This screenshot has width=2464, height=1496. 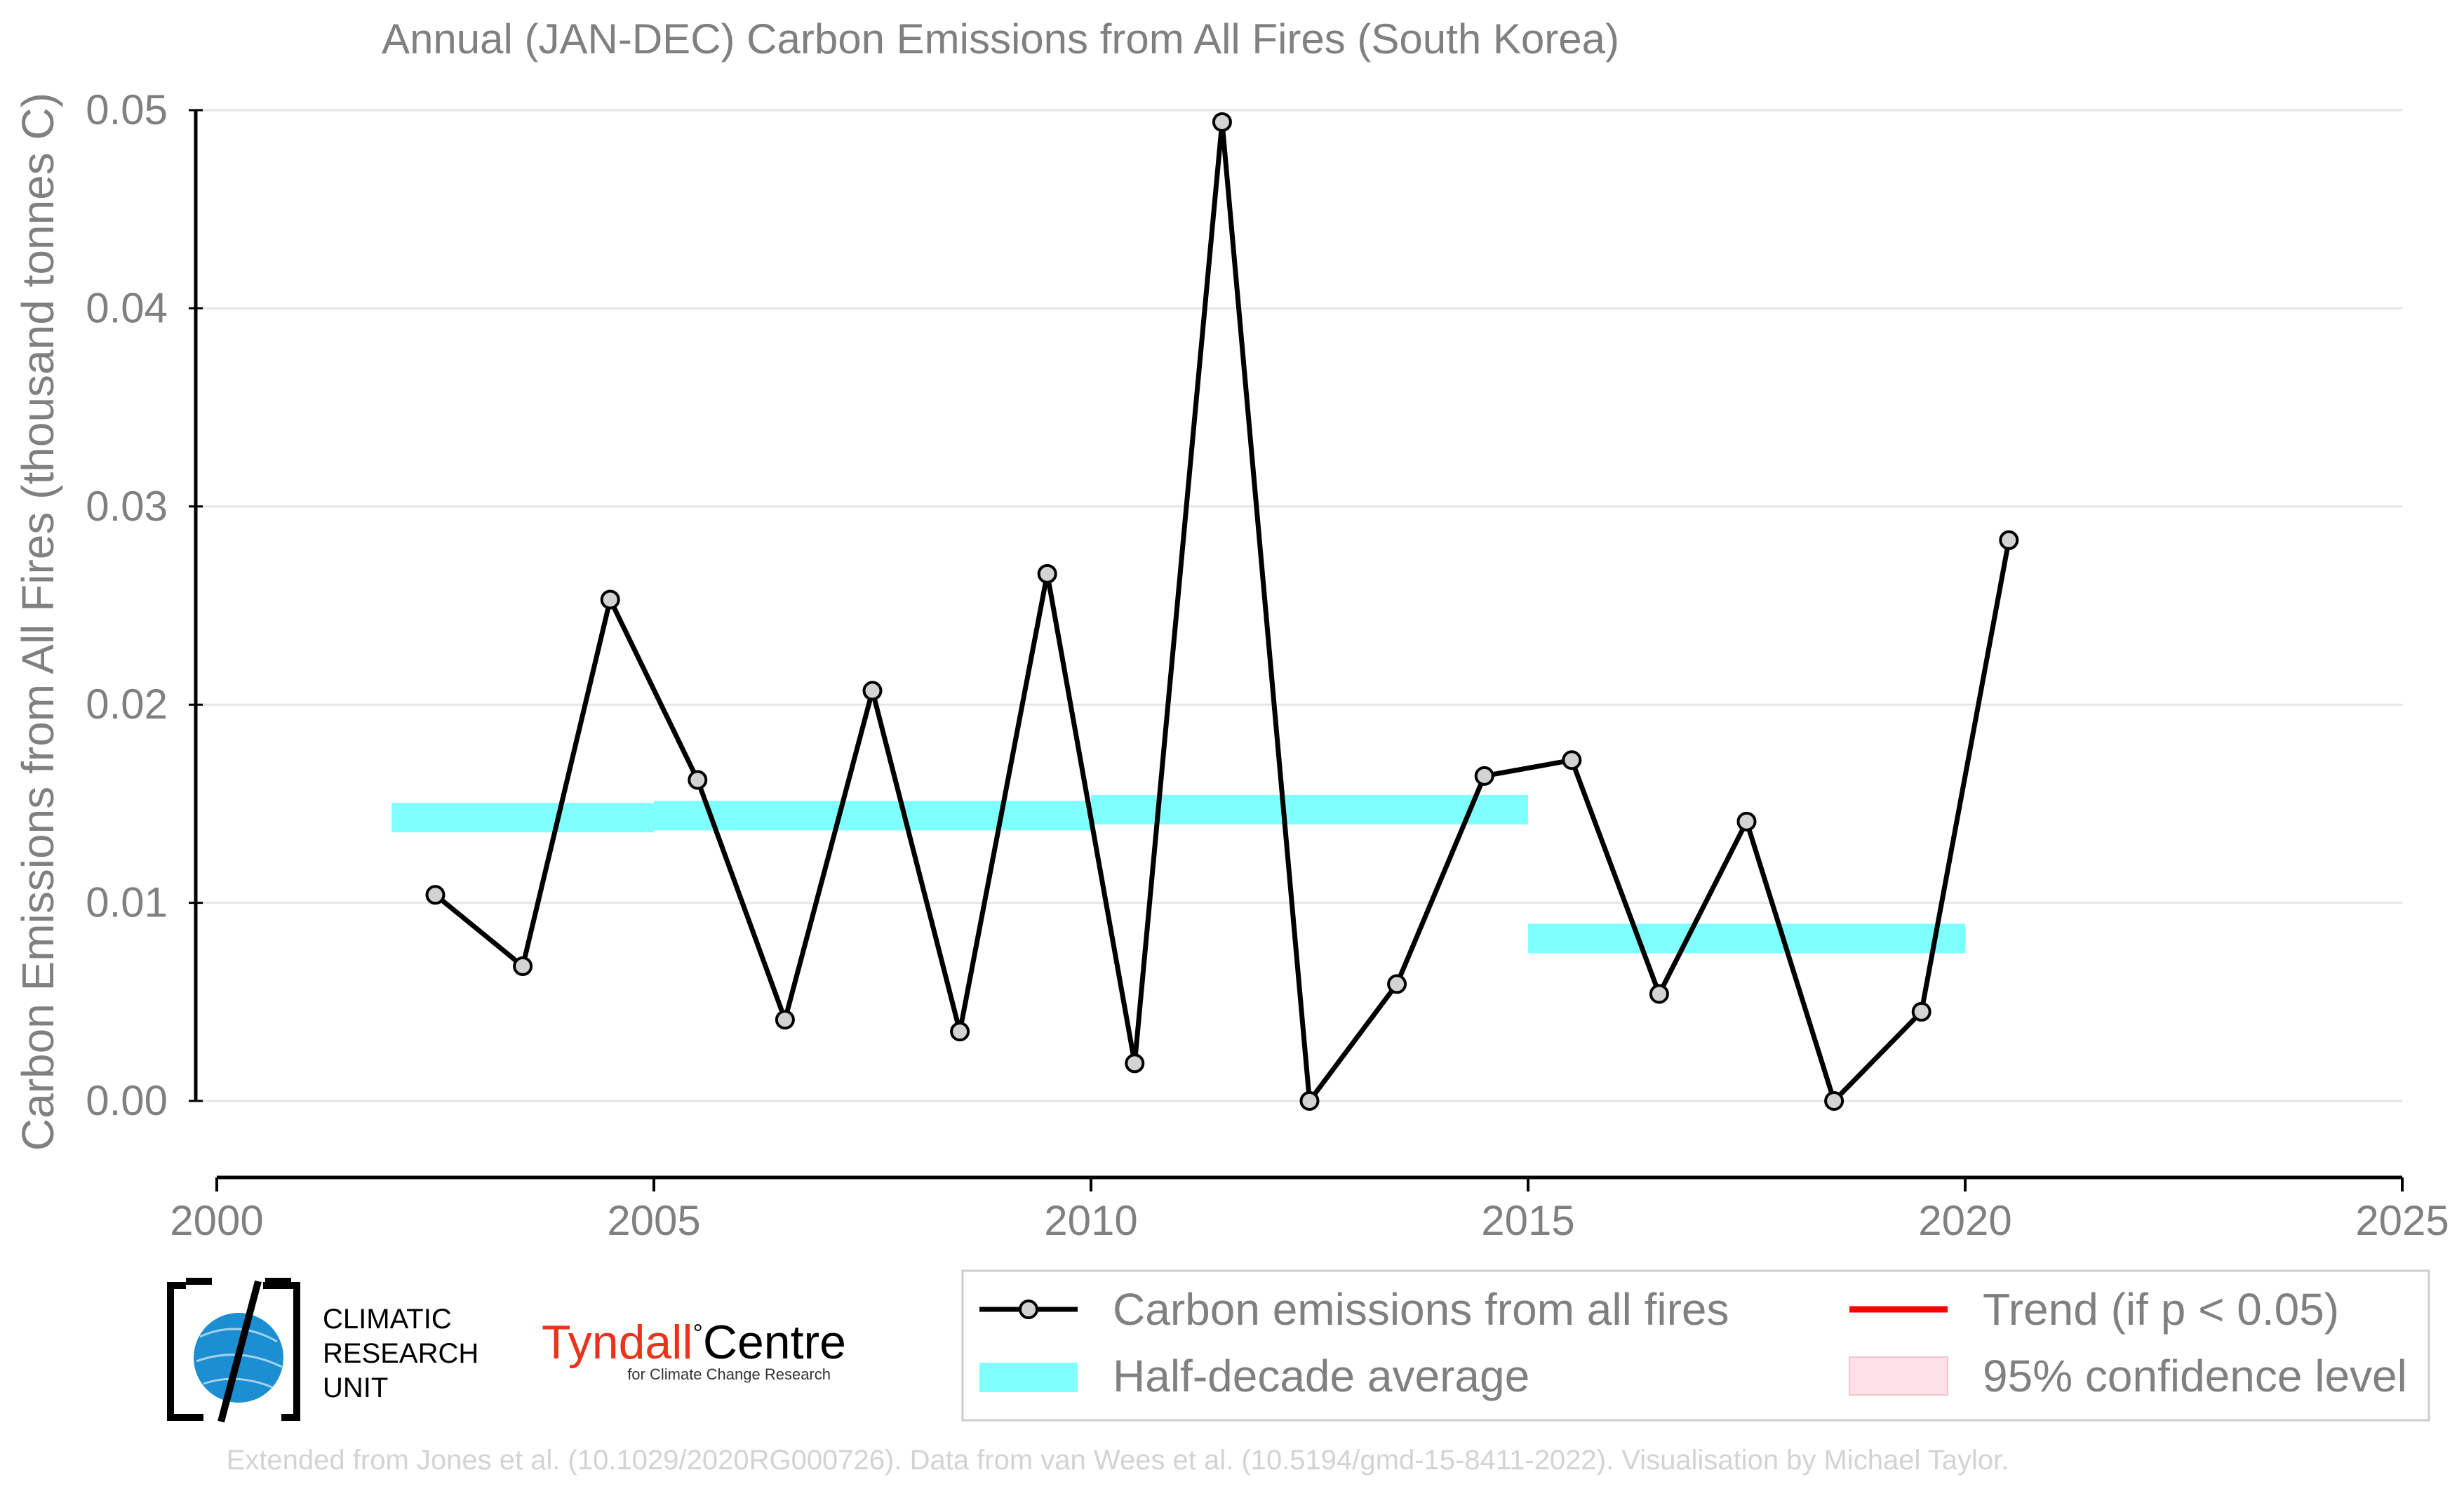 What do you see at coordinates (1527, 1220) in the screenshot?
I see `x-tick-label-3: 2015` at bounding box center [1527, 1220].